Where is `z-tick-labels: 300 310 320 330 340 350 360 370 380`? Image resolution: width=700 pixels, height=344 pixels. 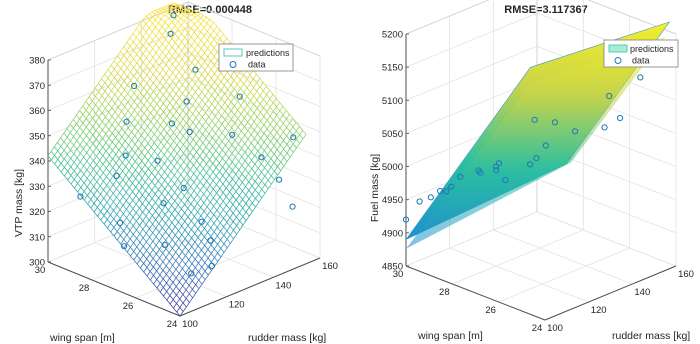 z-tick-labels: 300 310 320 330 340 350 360 370 380 is located at coordinates (40, 162).